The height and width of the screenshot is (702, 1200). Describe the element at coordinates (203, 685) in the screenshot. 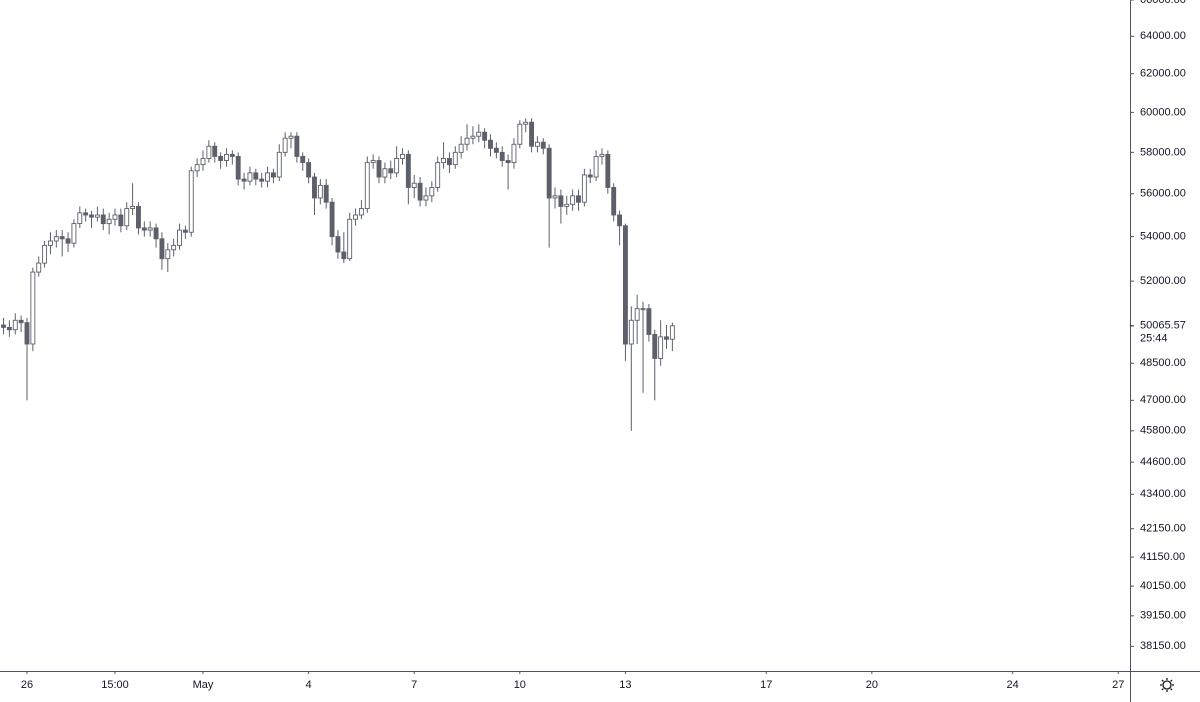

I see `x-tick-label: May` at that location.